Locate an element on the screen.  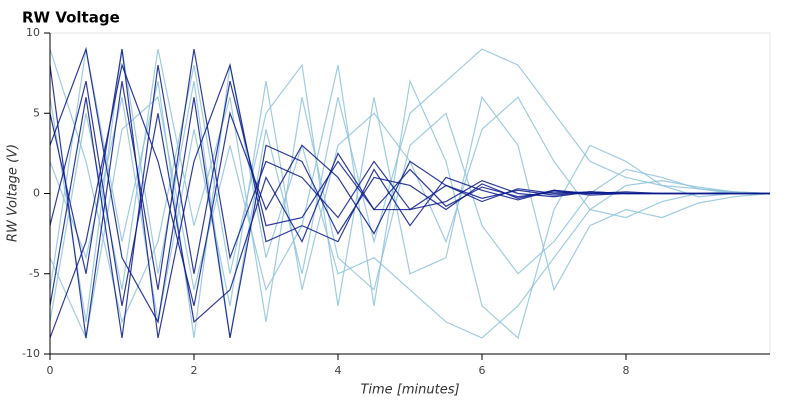
y-tick-label: 5 is located at coordinates (36, 112).